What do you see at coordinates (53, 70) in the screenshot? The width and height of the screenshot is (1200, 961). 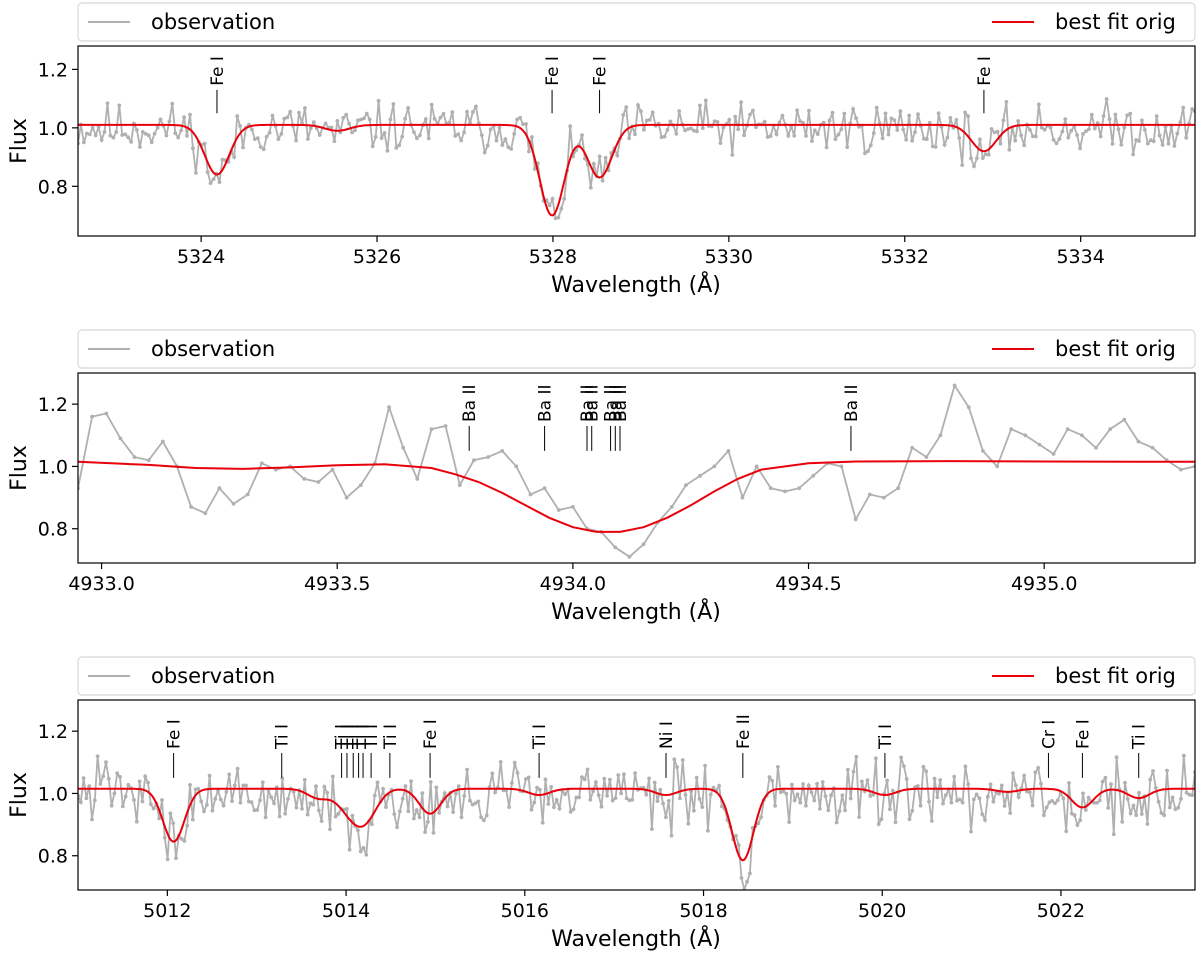 I see `y-tick-label: 1.2` at bounding box center [53, 70].